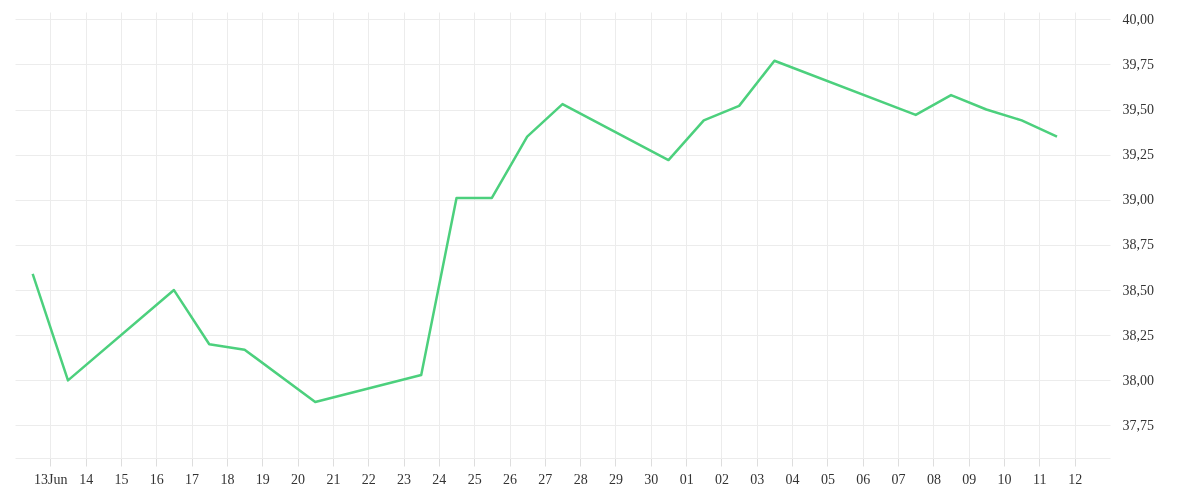 The height and width of the screenshot is (500, 1200). Describe the element at coordinates (51, 479) in the screenshot. I see `x-tick-label: 13Jun` at that location.